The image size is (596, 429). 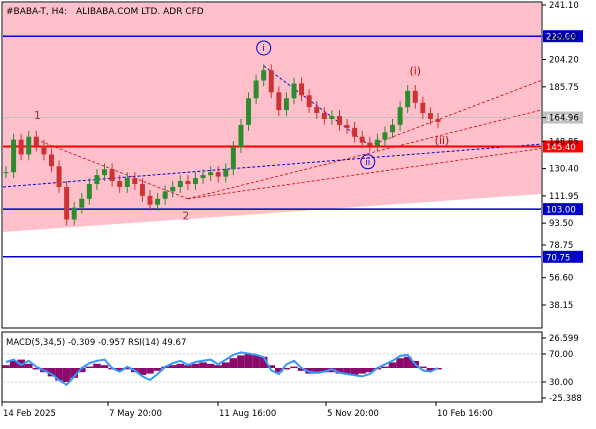 I want to click on price-tick-label: 220.00, so click(x=564, y=37).